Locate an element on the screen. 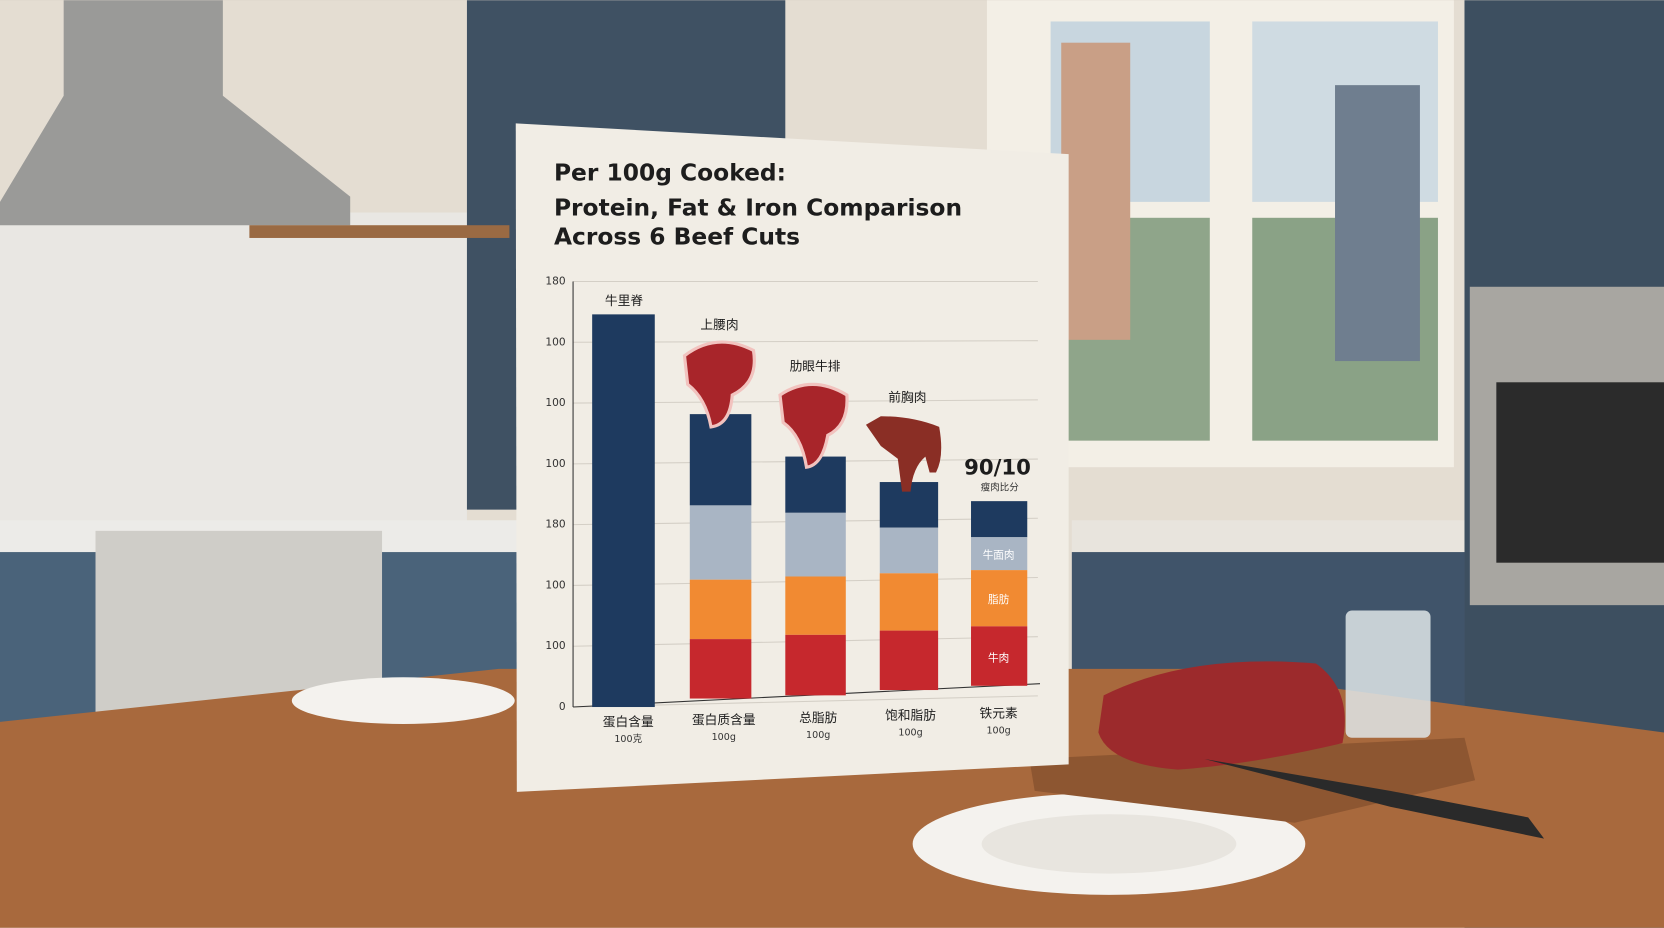 This screenshot has width=1664, height=928. x-label: 总脂肪 is located at coordinates (818, 718).